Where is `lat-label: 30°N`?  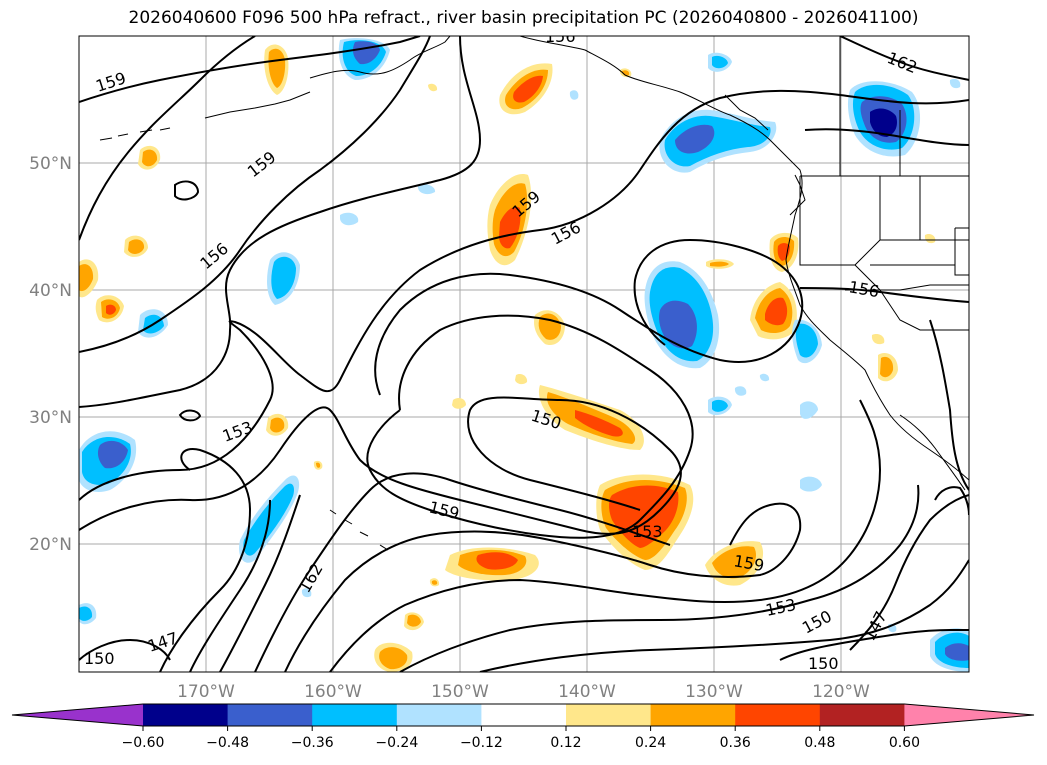
lat-label: 30°N is located at coordinates (50, 418).